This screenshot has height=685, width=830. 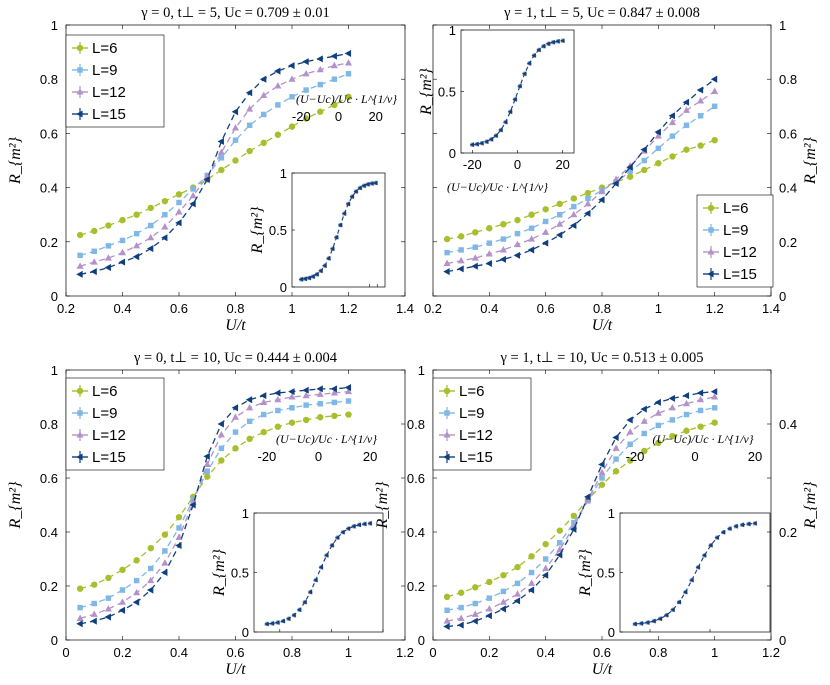 I want to click on inset-y-tick-label: 0.5, so click(x=447, y=92).